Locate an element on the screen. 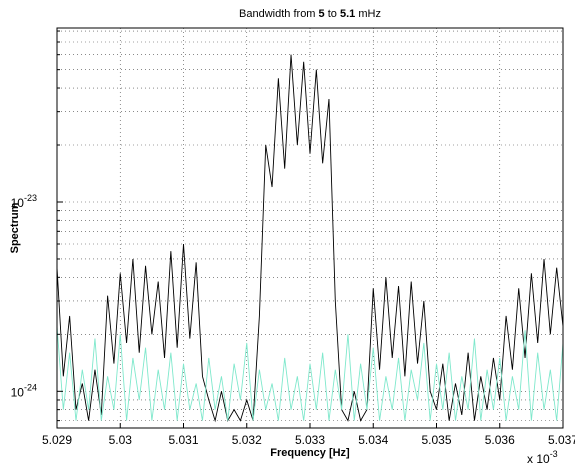 This screenshot has height=467, width=575. title-part: 5 is located at coordinates (322, 14).